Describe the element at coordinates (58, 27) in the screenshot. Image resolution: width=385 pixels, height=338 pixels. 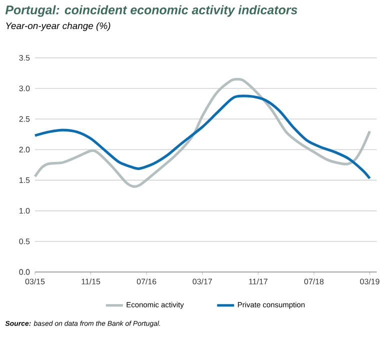
I see `chart-subtitle: Year-on-year change (%)` at that location.